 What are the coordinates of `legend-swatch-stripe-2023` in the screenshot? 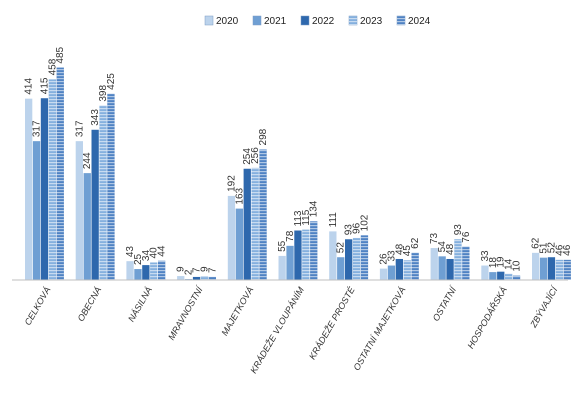 It's located at (353, 20).